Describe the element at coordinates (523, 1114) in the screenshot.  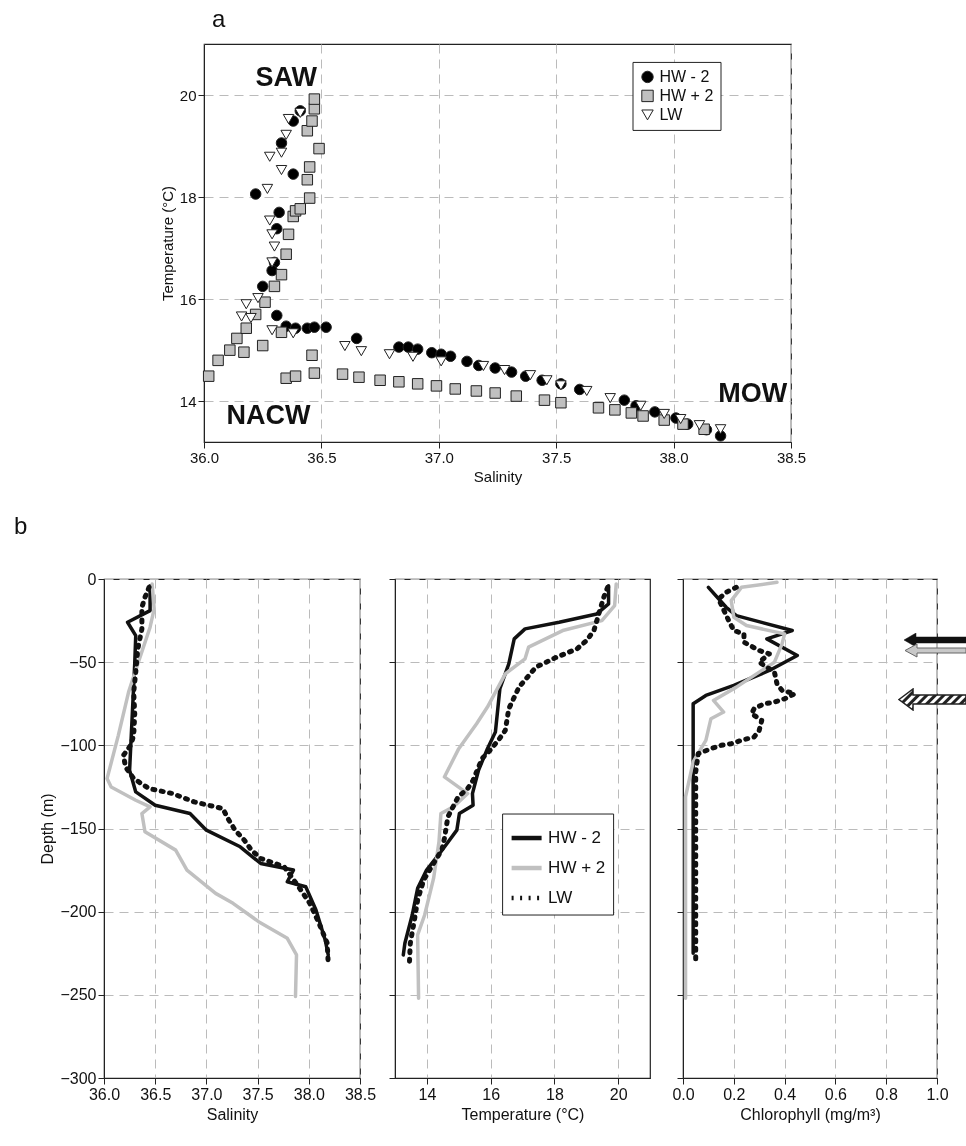
I see `x-axis-title: Temperature (°C)` at that location.